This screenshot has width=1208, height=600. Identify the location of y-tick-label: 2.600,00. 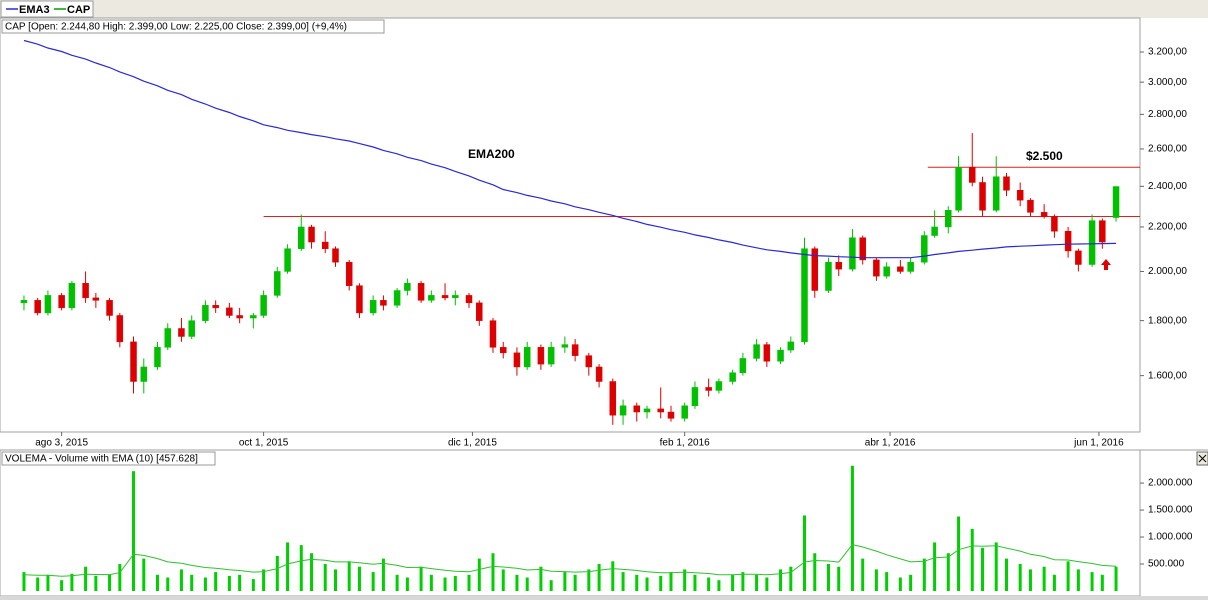
(1167, 149).